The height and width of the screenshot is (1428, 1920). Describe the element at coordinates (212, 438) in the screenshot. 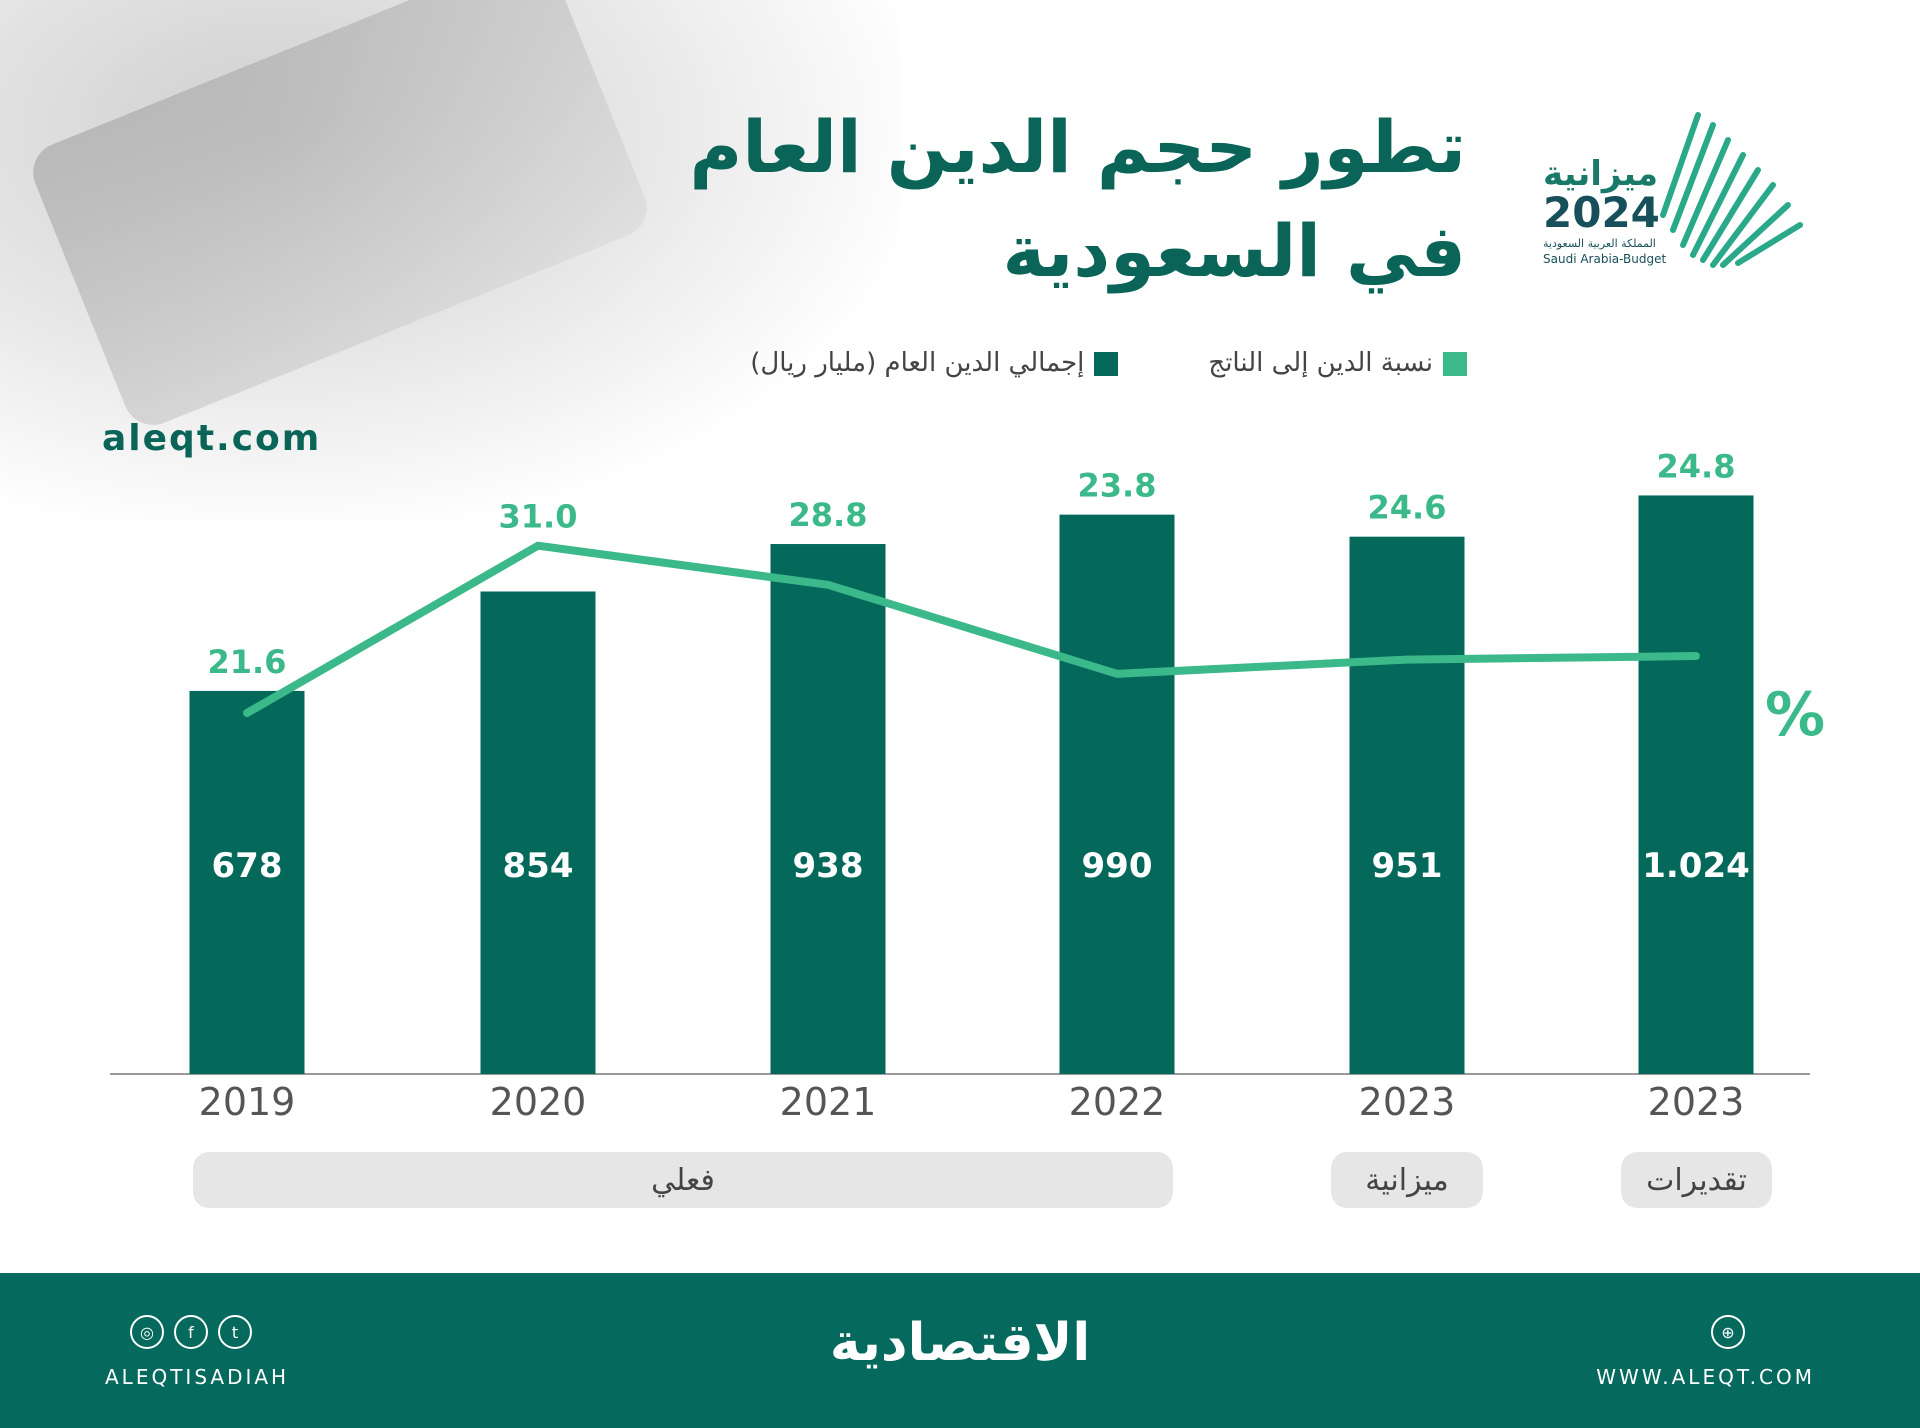

I see `site-url: aleqt.com` at that location.